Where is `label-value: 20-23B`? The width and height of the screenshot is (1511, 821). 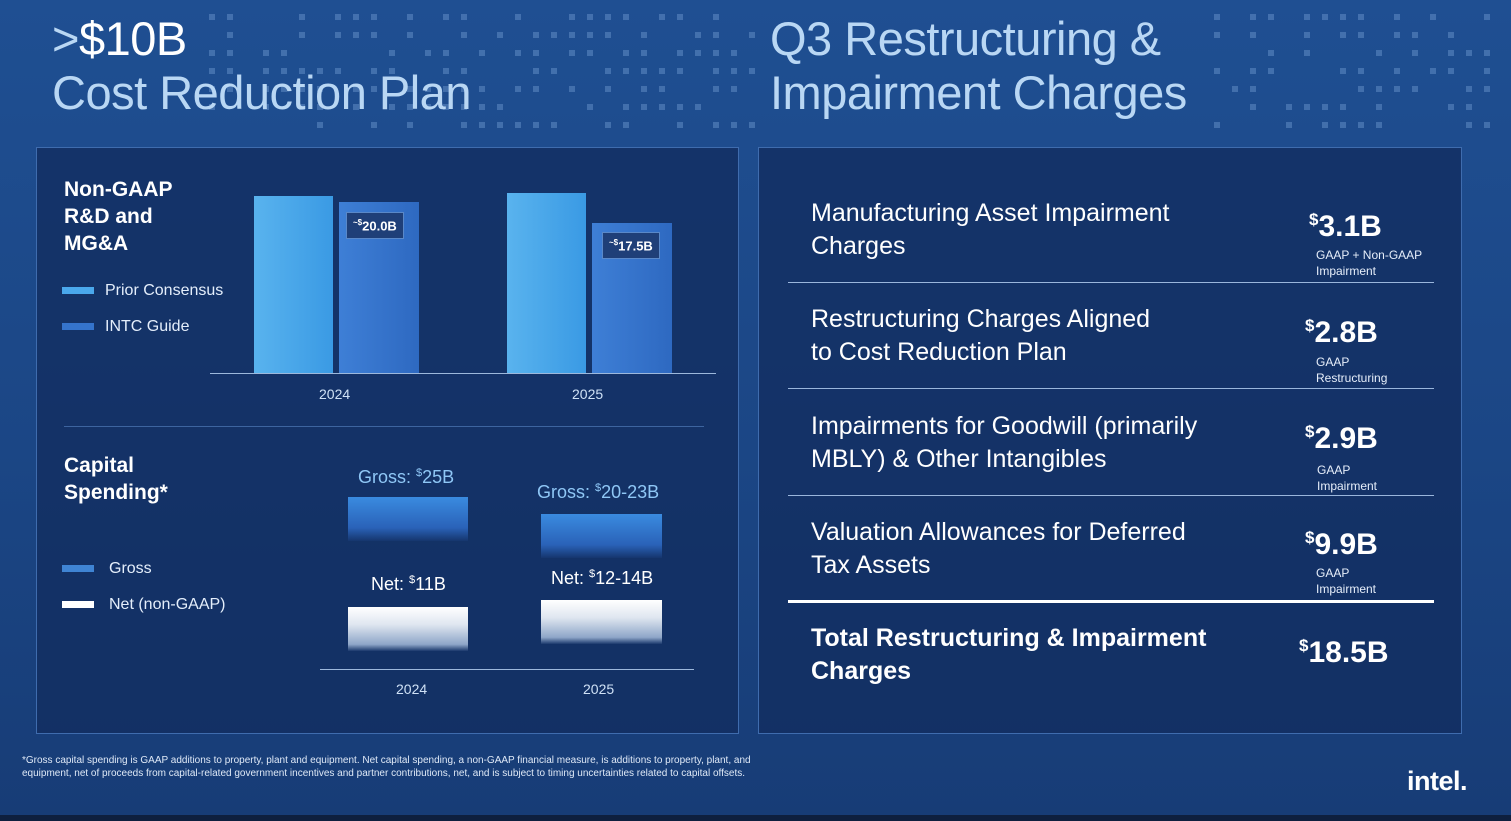
label-value: 20-23B is located at coordinates (630, 492).